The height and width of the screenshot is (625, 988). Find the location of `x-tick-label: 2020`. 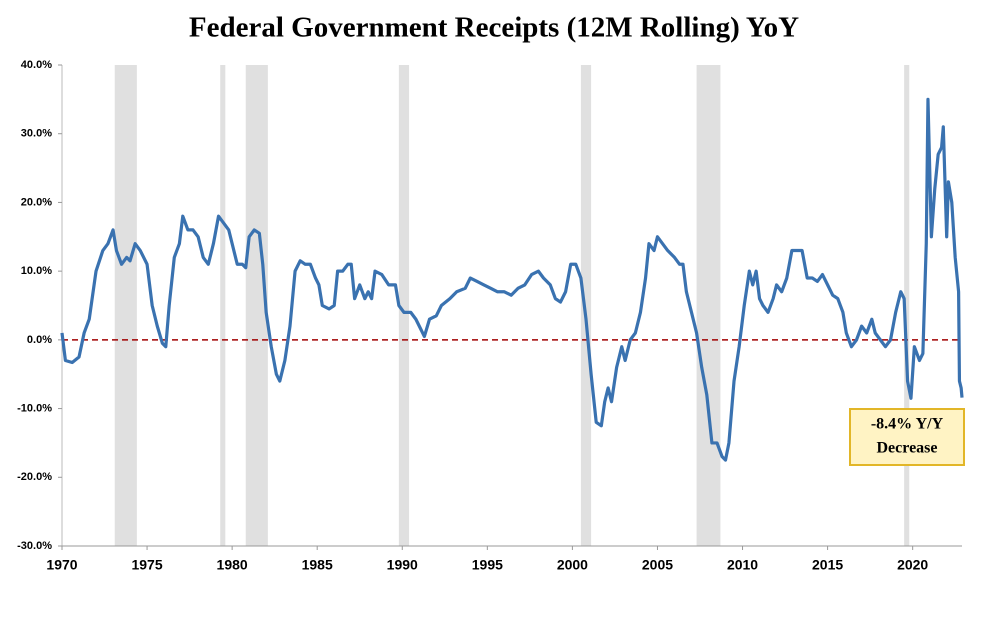

x-tick-label: 2020 is located at coordinates (912, 565).